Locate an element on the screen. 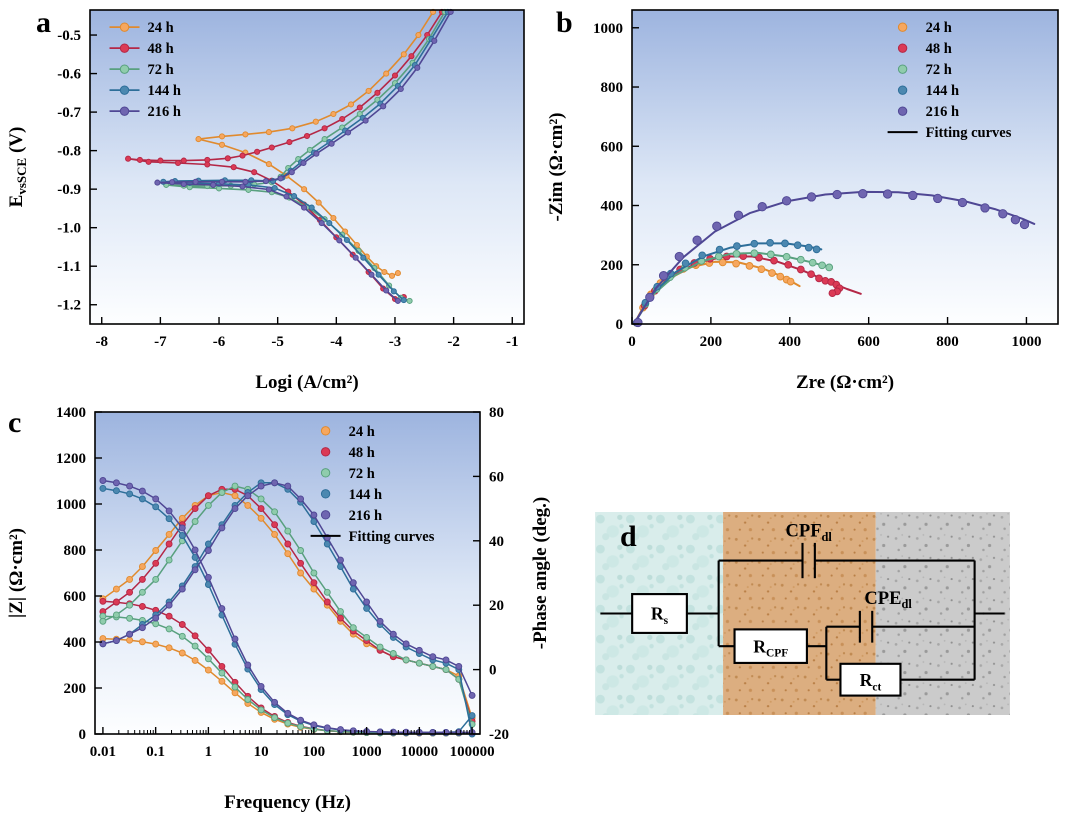 The width and height of the screenshot is (1080, 820). svg-text: -2 is located at coordinates (453, 342).